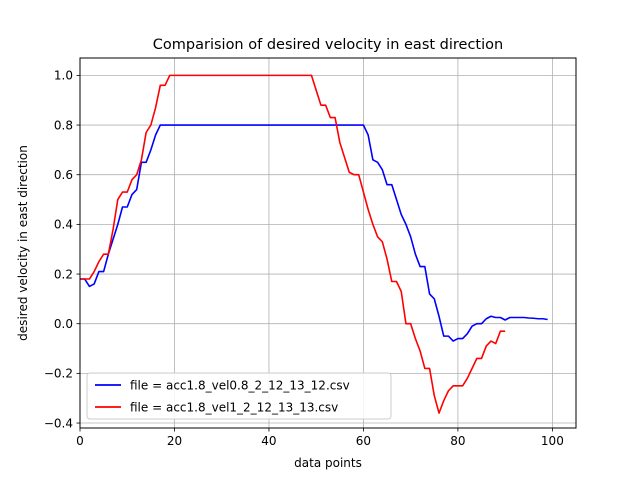 This screenshot has height=480, width=640. I want to click on x-tick-label: 80, so click(457, 441).